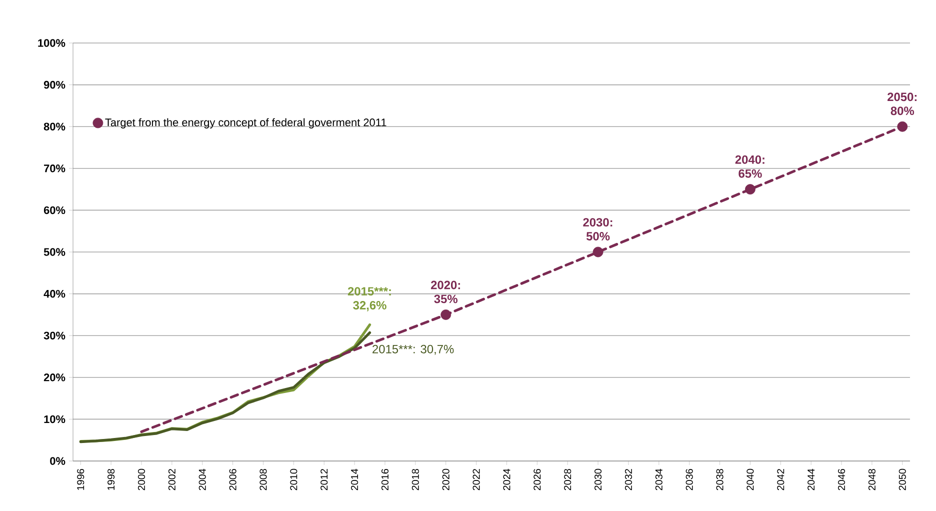  What do you see at coordinates (55, 168) in the screenshot?
I see `y-tick-label: 70%` at bounding box center [55, 168].